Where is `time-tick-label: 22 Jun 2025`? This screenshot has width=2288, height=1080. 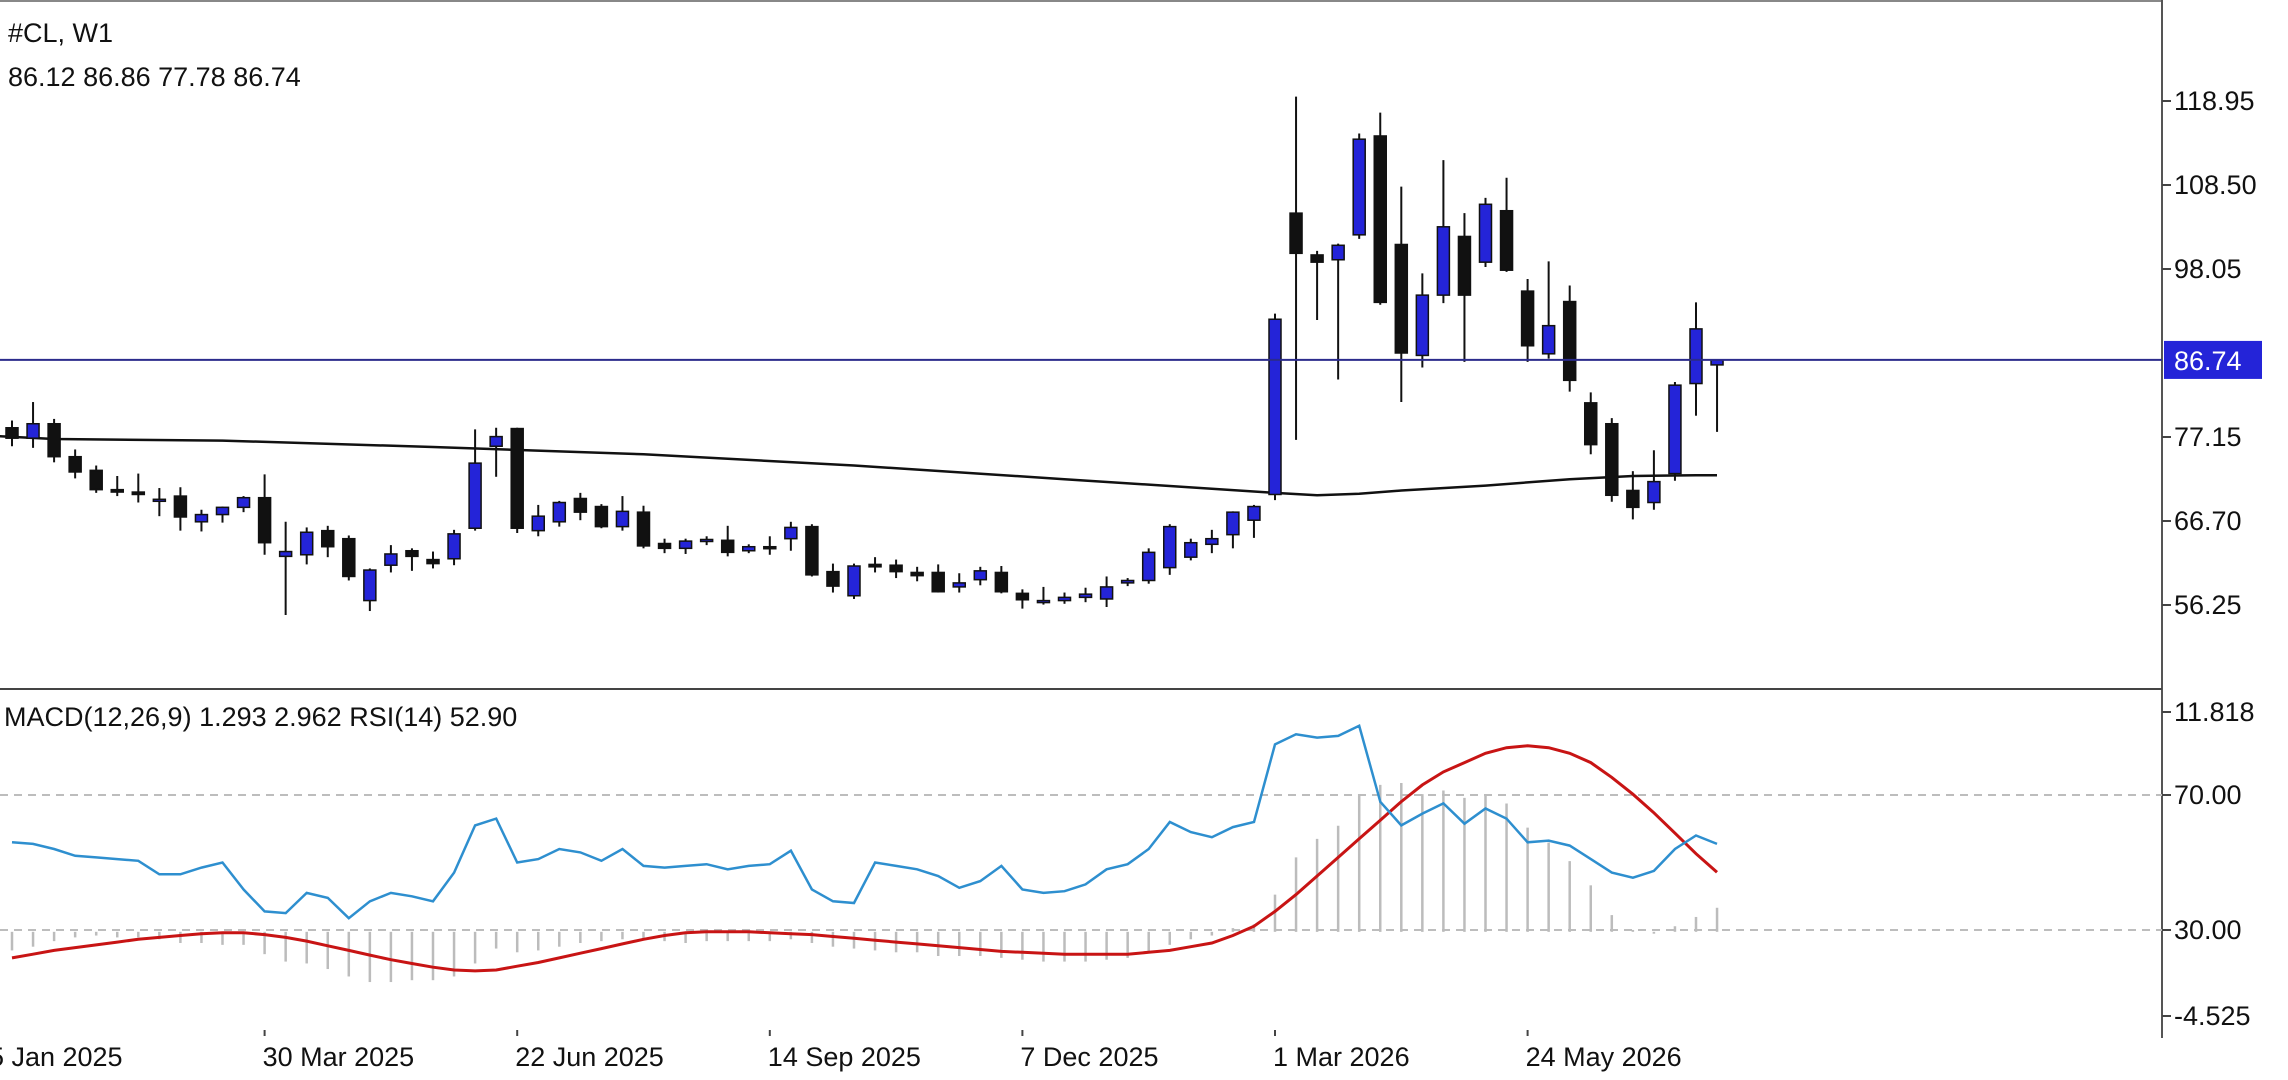
time-tick-label: 22 Jun 2025 is located at coordinates (589, 1057).